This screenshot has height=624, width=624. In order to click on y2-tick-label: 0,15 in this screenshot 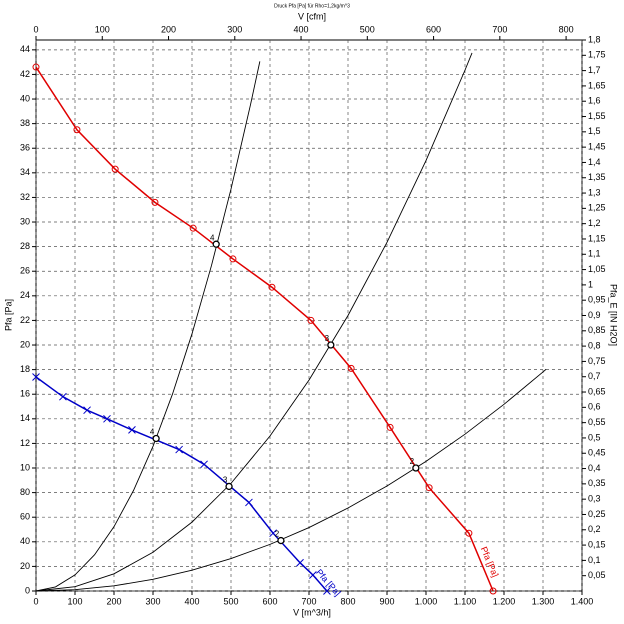, I will do `click(597, 544)`.